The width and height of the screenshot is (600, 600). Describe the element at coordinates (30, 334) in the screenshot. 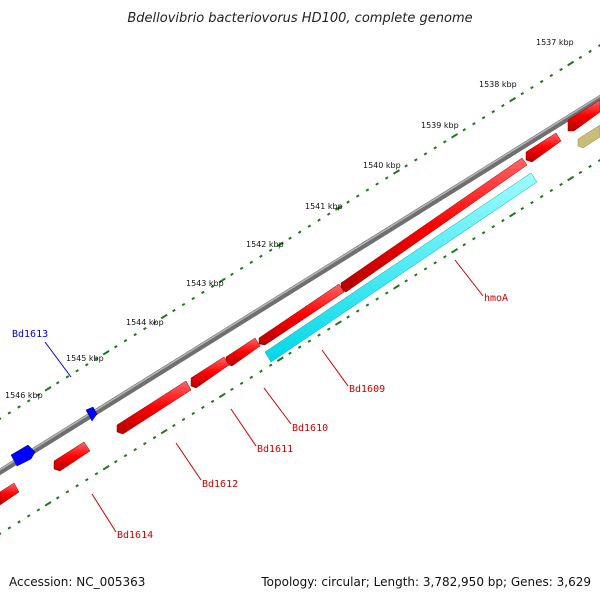

I see `gene-label-bd1613: Bd1613` at that location.